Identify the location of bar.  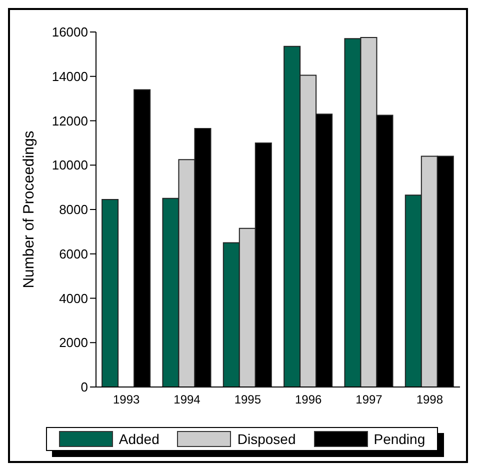
(110, 293).